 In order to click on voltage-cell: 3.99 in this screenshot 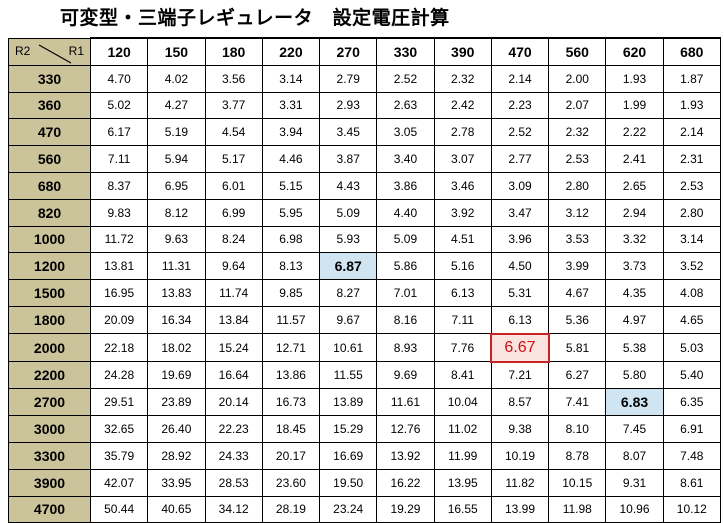, I will do `click(577, 266)`.